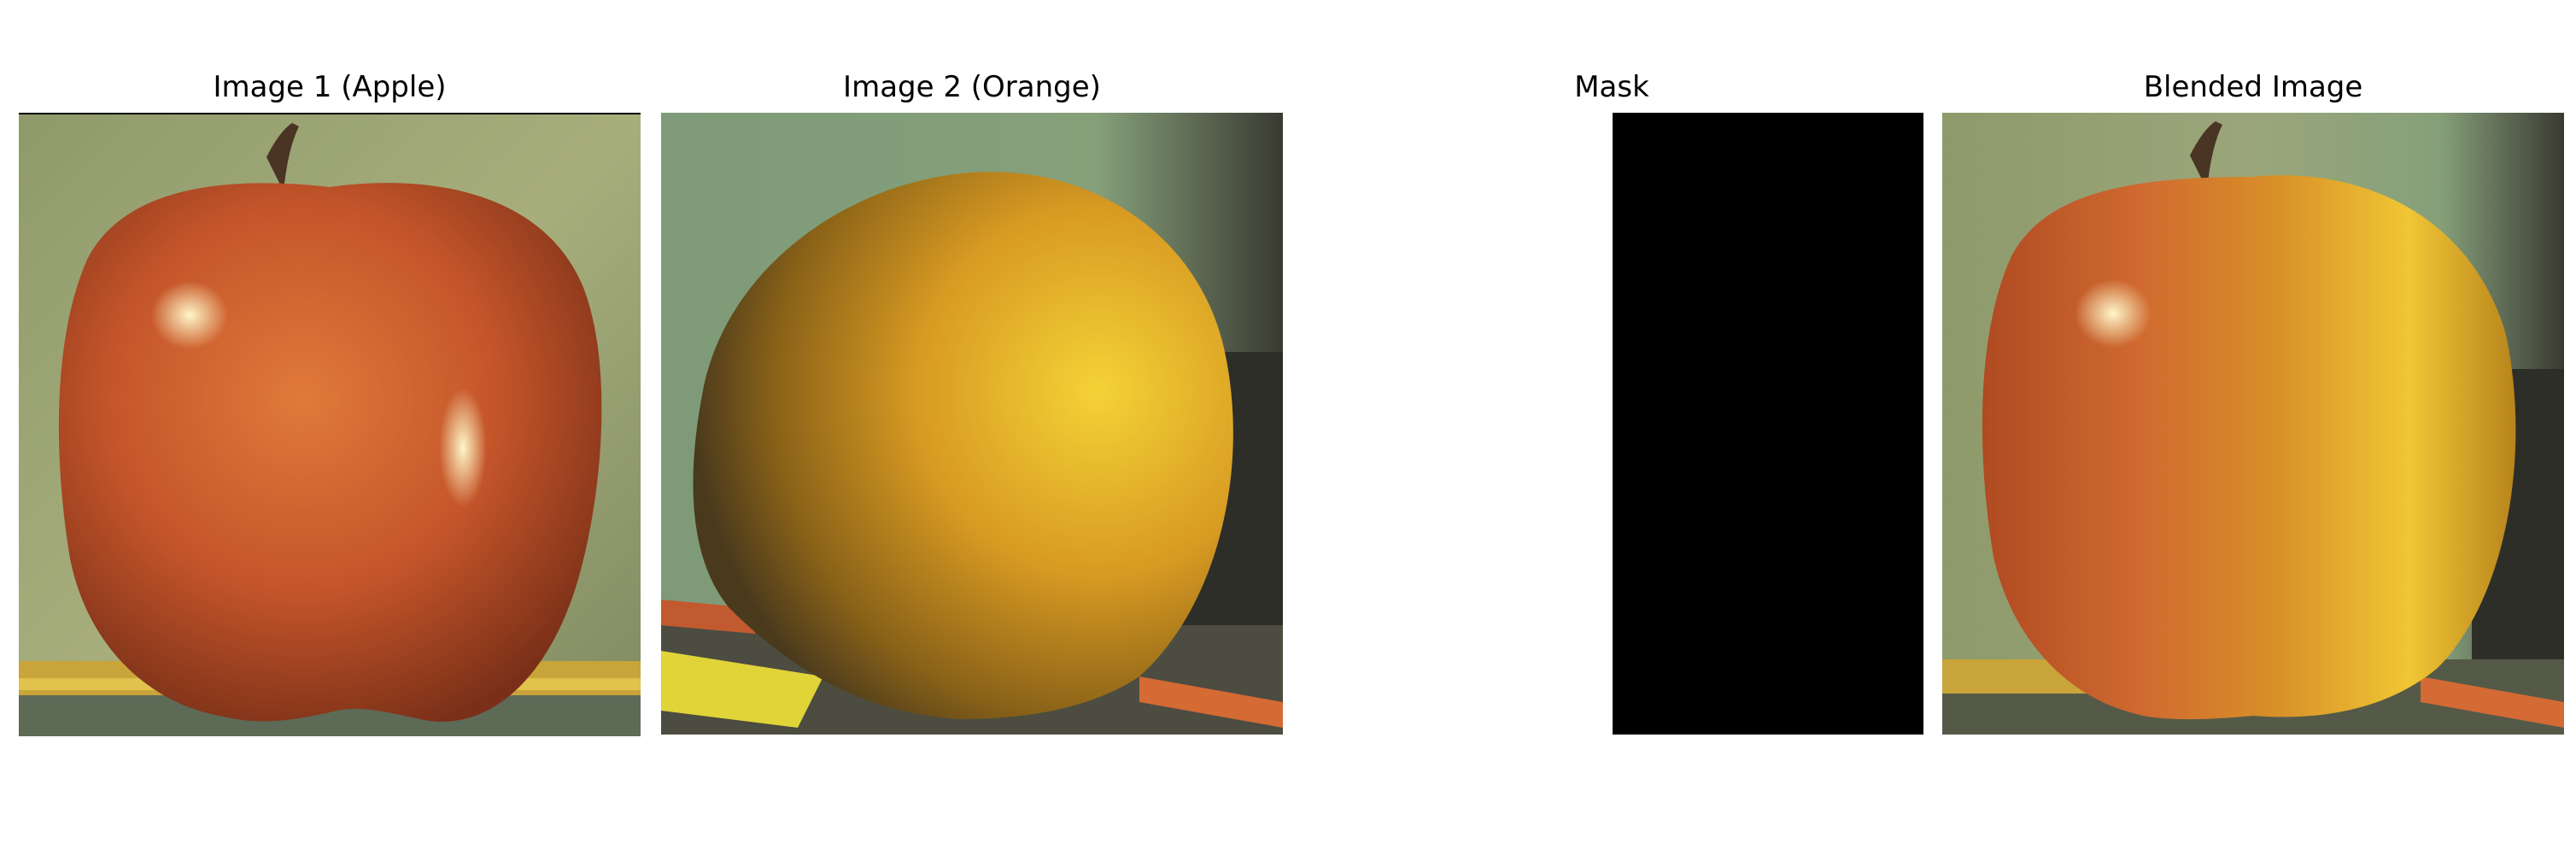 Image resolution: width=2576 pixels, height=849 pixels. What do you see at coordinates (1611, 87) in the screenshot?
I see `mask-title: Mask` at bounding box center [1611, 87].